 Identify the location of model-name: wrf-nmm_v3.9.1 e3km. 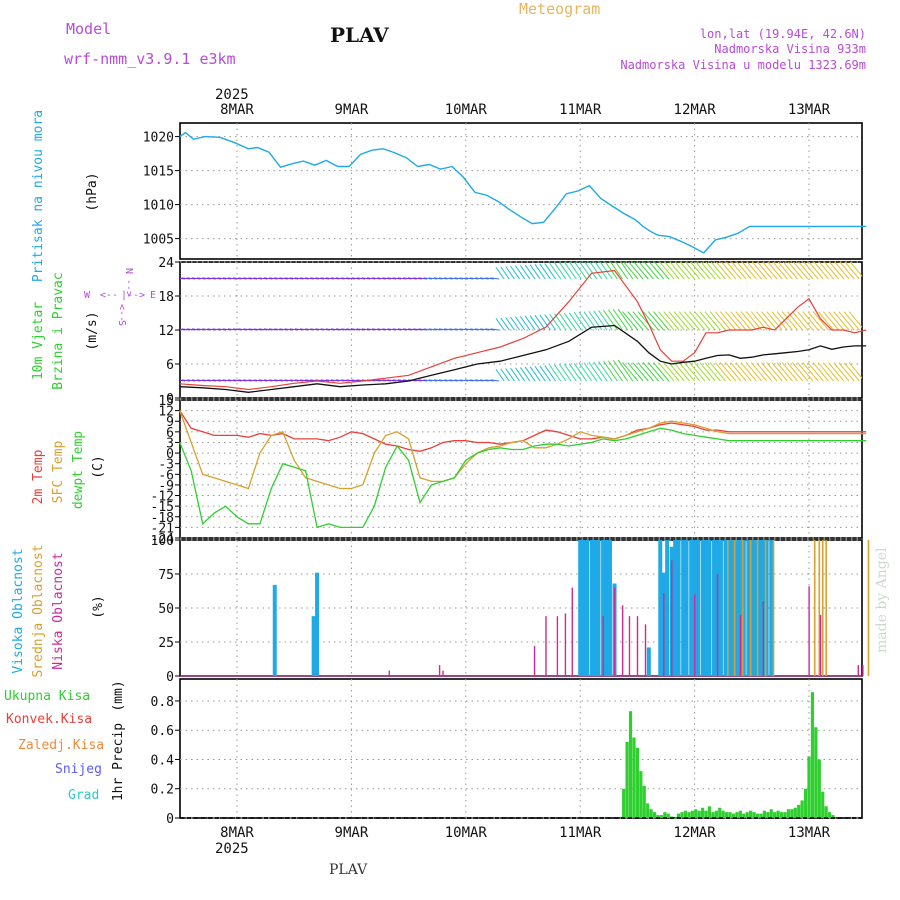
(150, 59).